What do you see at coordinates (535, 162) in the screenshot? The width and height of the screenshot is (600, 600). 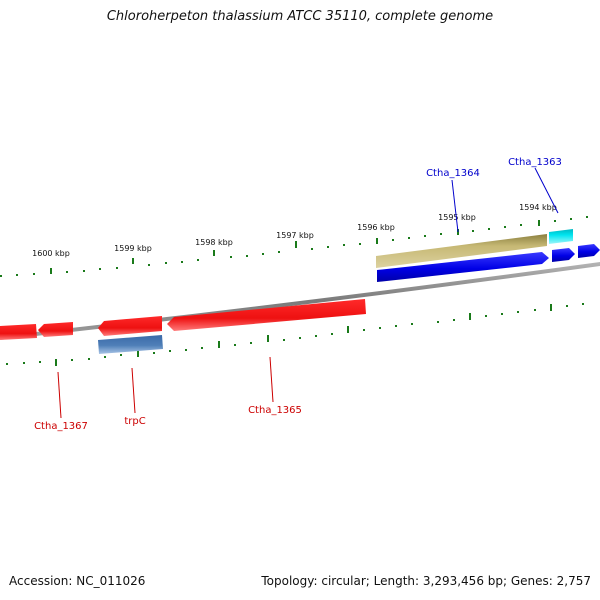 I see `label-ctha-1363: Ctha_1363` at bounding box center [535, 162].